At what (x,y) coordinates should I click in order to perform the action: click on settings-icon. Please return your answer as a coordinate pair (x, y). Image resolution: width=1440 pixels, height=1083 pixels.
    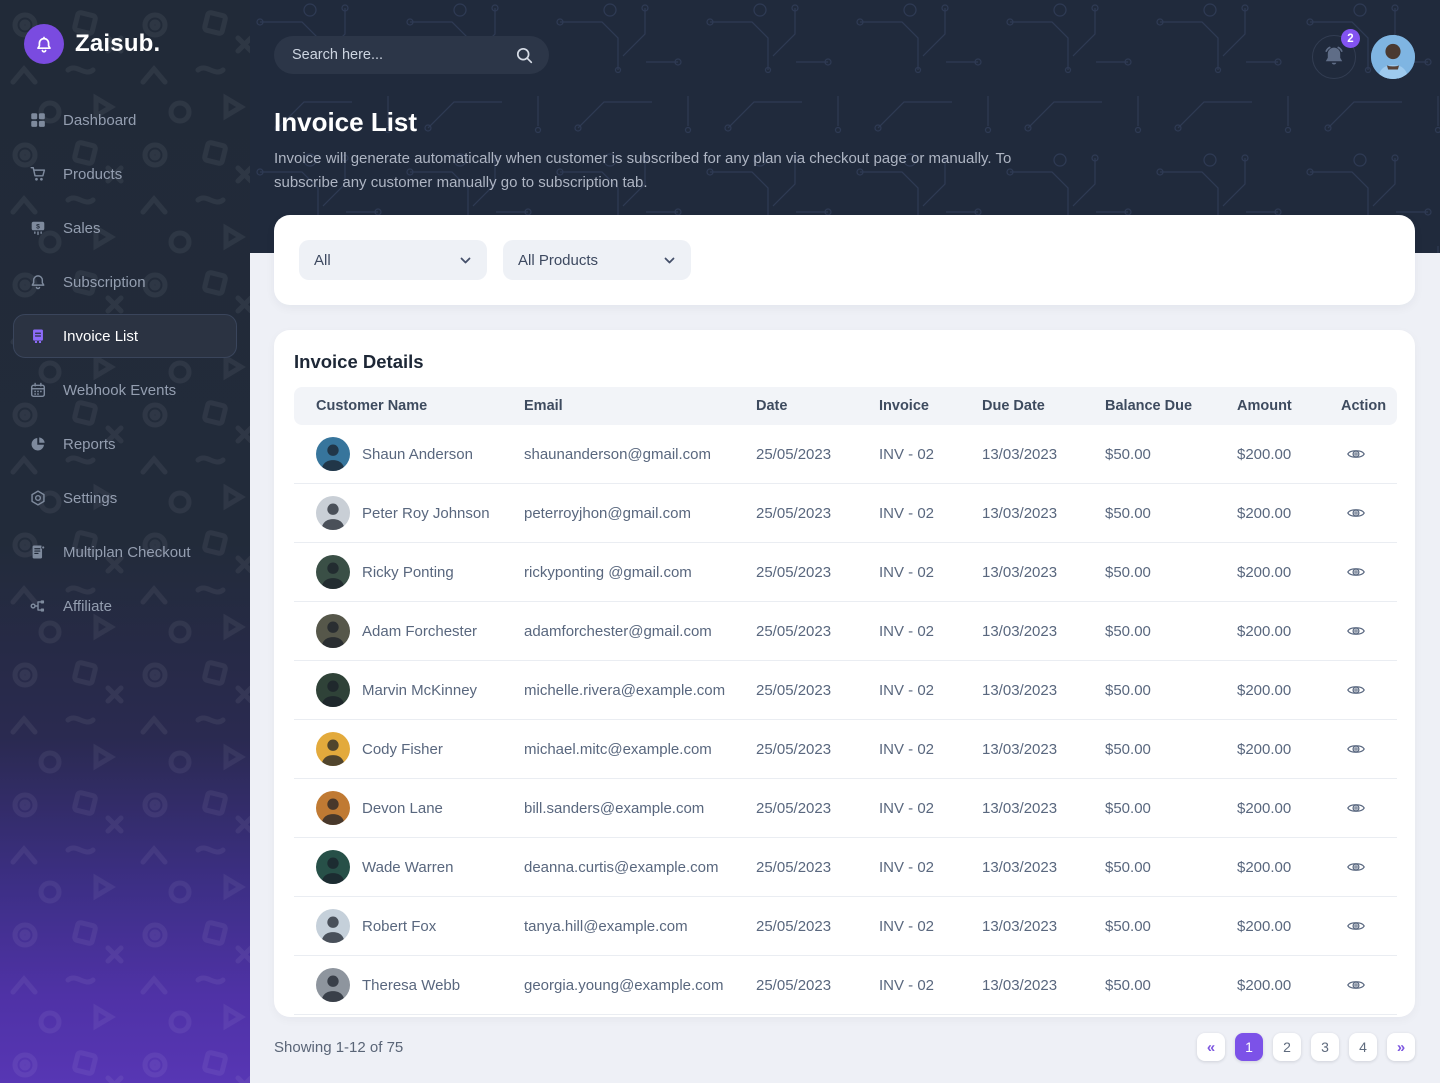
    Looking at the image, I should click on (38, 498).